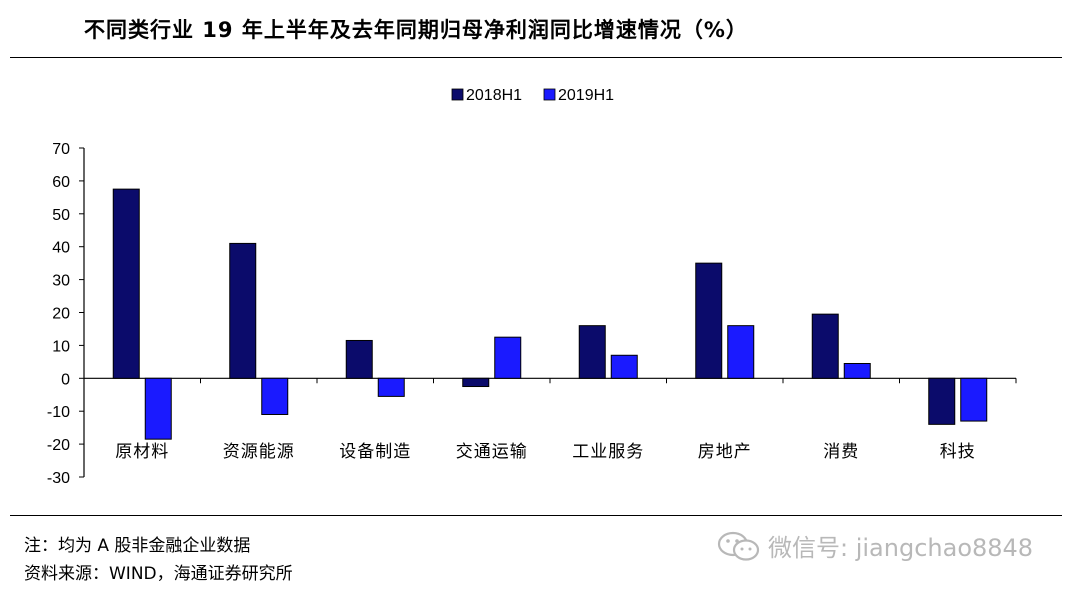 Image resolution: width=1080 pixels, height=593 pixels. I want to click on legend-swatch-2019H1, so click(549, 94).